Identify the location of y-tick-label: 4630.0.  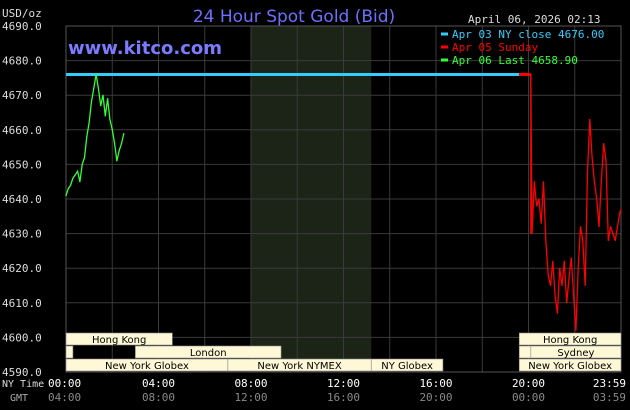
(22, 234).